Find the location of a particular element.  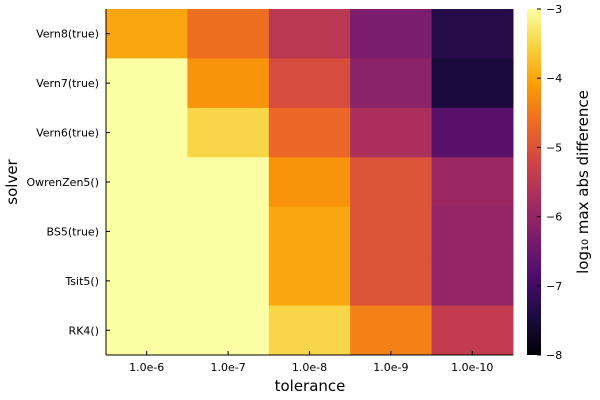

x-tick-label: 1.0e-8 is located at coordinates (309, 367).